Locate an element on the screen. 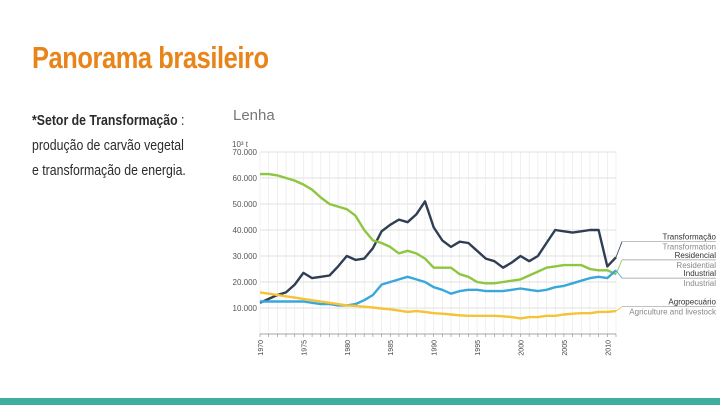 The width and height of the screenshot is (720, 405). x-tick-label: 2005 is located at coordinates (565, 348).